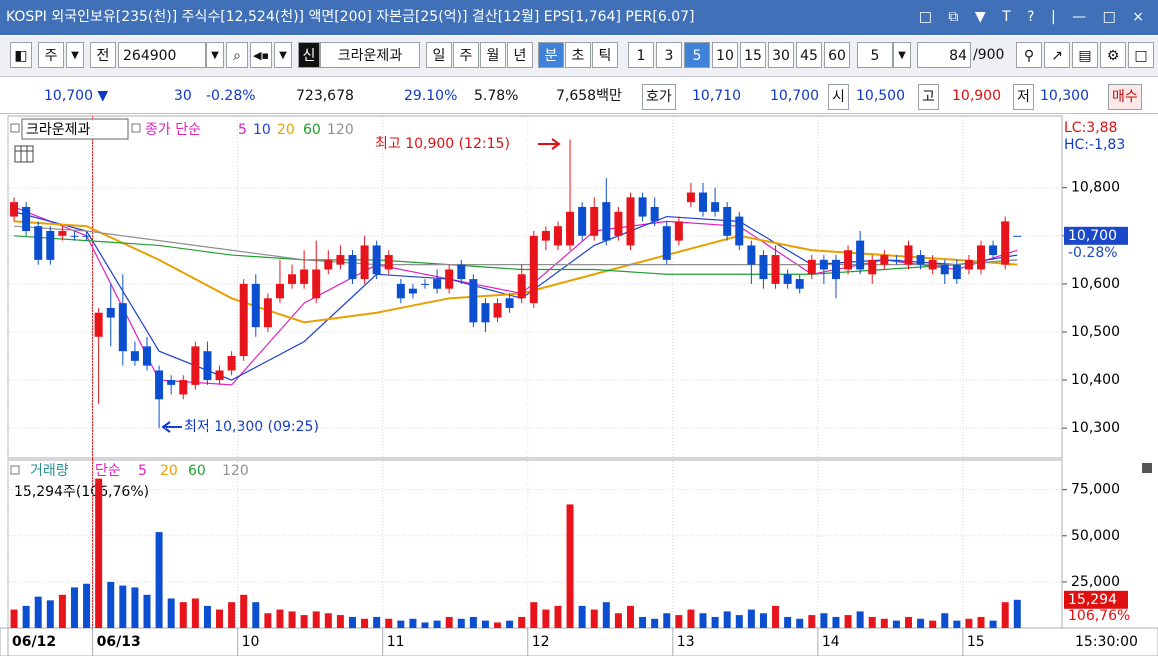 The image size is (1158, 656). Describe the element at coordinates (370, 55) in the screenshot. I see `stock-name: 크라운제과` at that location.